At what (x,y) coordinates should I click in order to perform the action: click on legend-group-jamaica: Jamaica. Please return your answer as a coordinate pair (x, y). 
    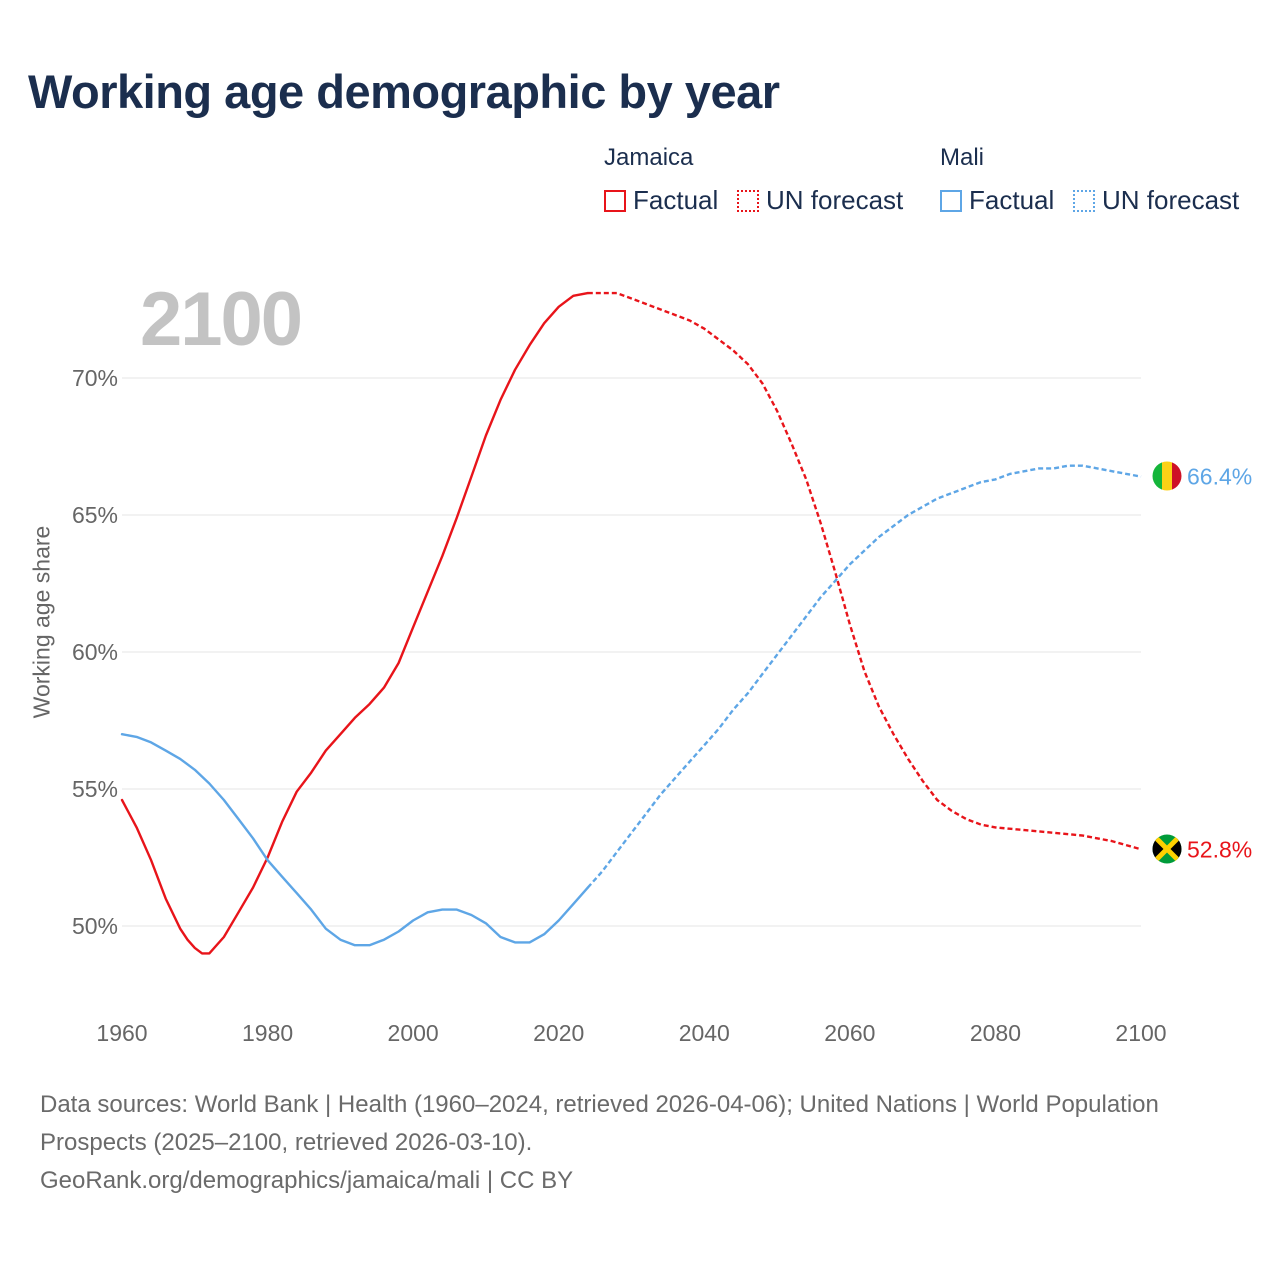
    Looking at the image, I should click on (649, 157).